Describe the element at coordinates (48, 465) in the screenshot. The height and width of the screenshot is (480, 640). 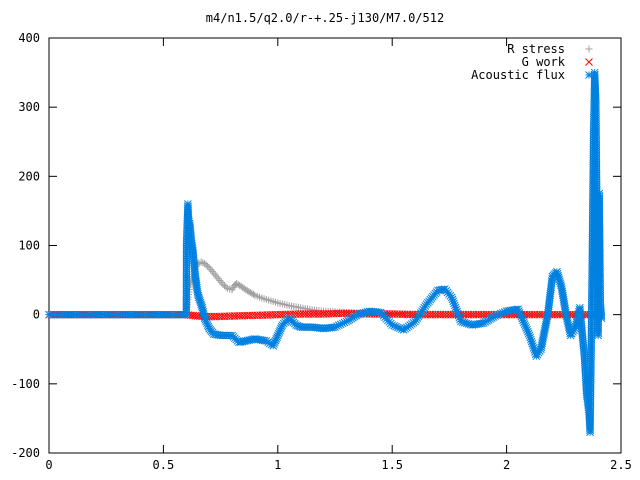
I see `x-tick-label: 0` at that location.